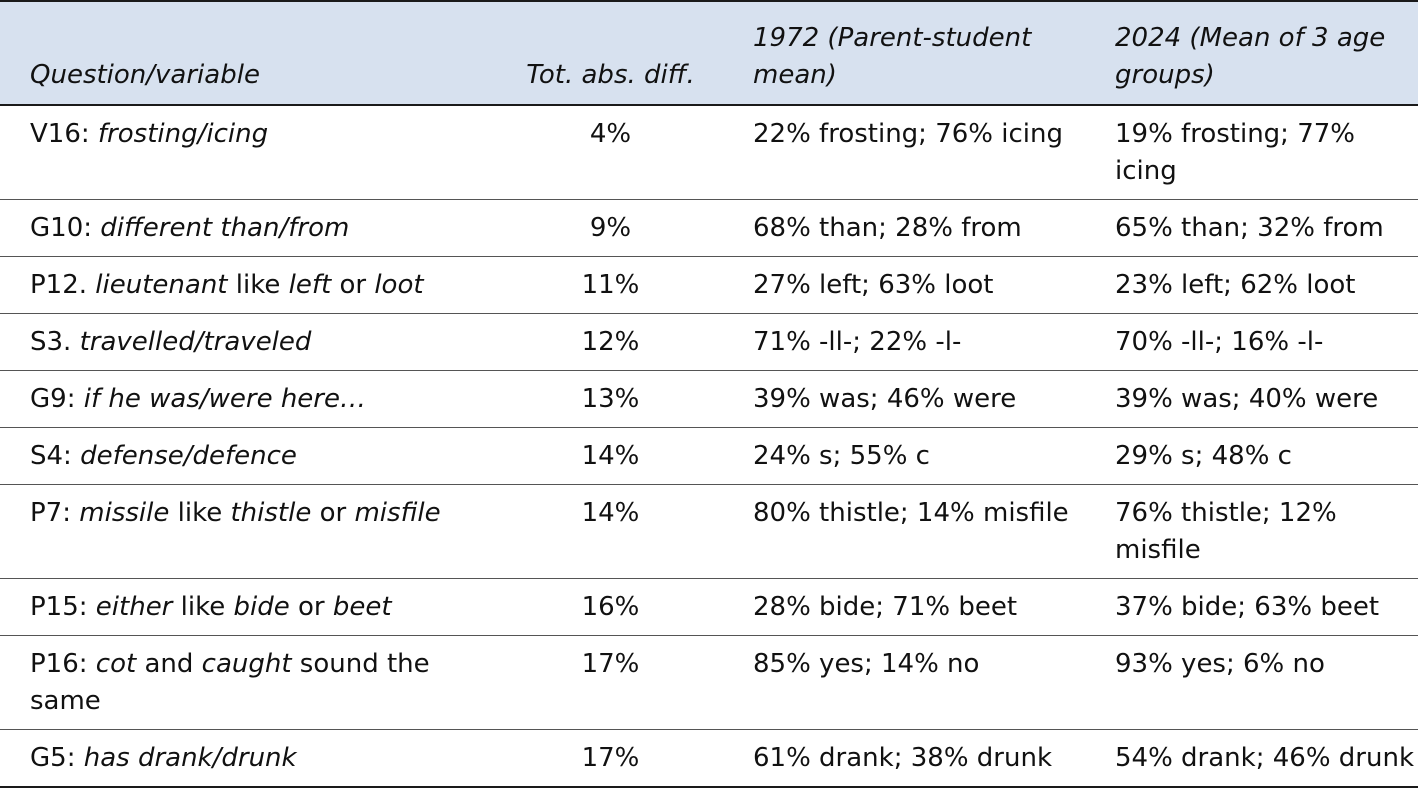 The height and width of the screenshot is (788, 1418). I want to click on question-term: caught, so click(246, 664).